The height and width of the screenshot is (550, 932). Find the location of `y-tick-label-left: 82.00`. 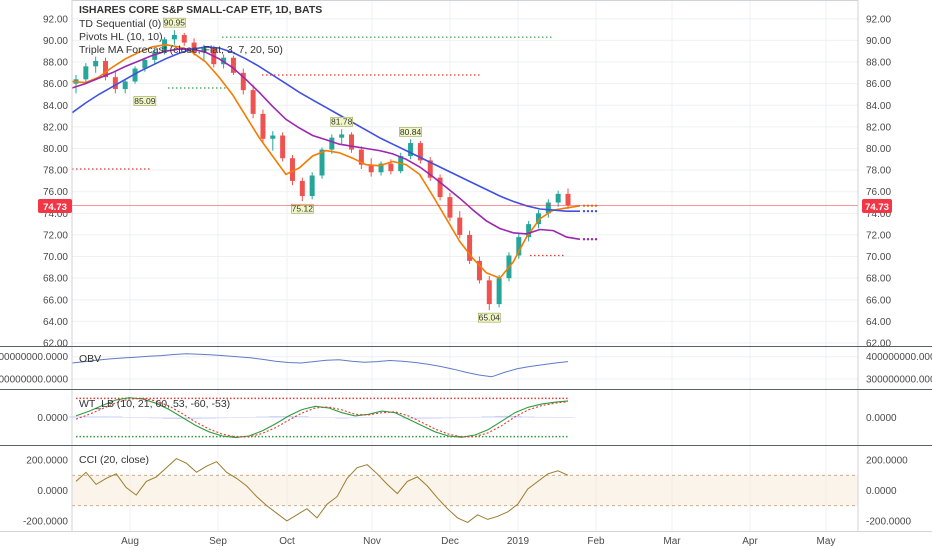

y-tick-label-left: 82.00 is located at coordinates (55, 127).